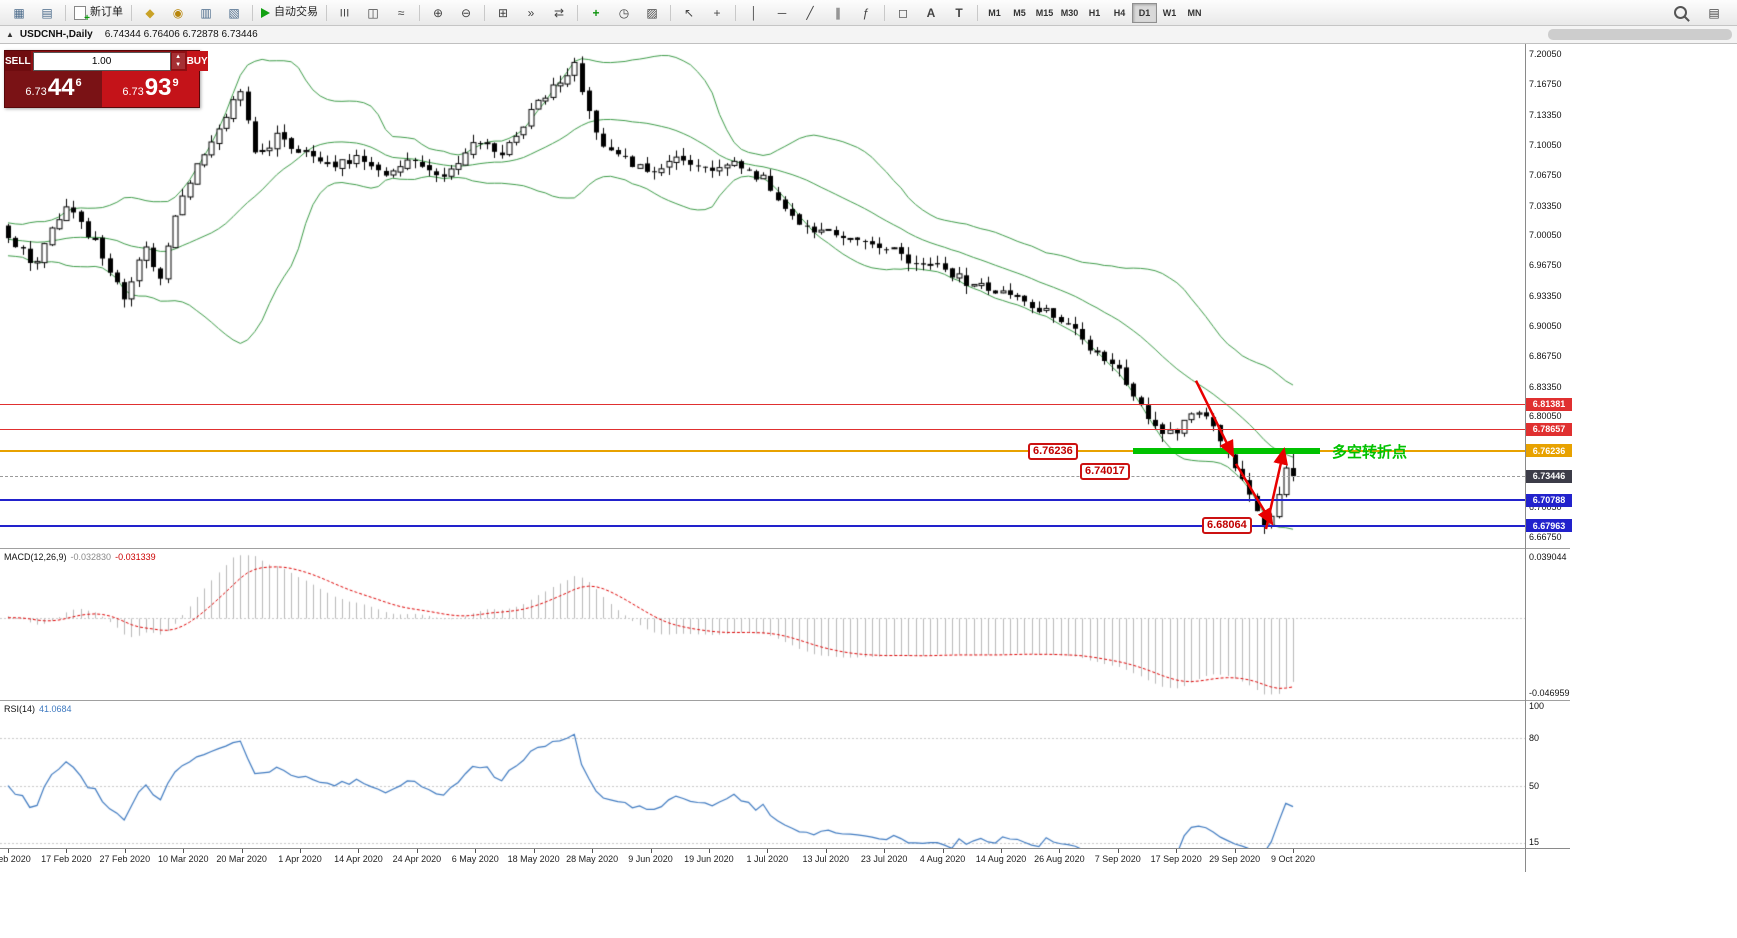 The width and height of the screenshot is (1737, 938). What do you see at coordinates (1680, 13) in the screenshot?
I see `search-icon` at bounding box center [1680, 13].